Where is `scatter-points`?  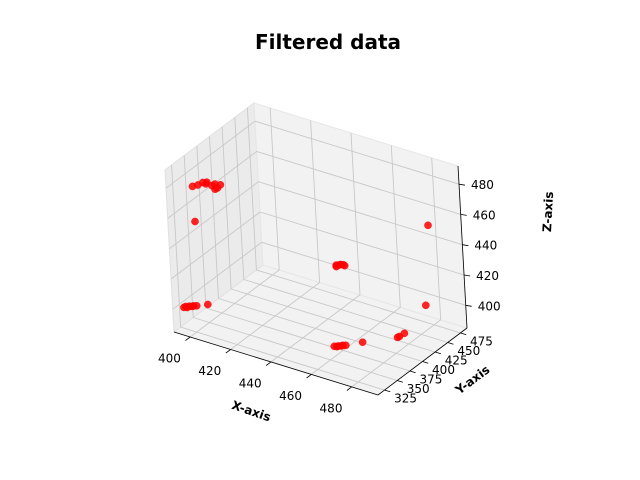
scatter-points is located at coordinates (306, 264).